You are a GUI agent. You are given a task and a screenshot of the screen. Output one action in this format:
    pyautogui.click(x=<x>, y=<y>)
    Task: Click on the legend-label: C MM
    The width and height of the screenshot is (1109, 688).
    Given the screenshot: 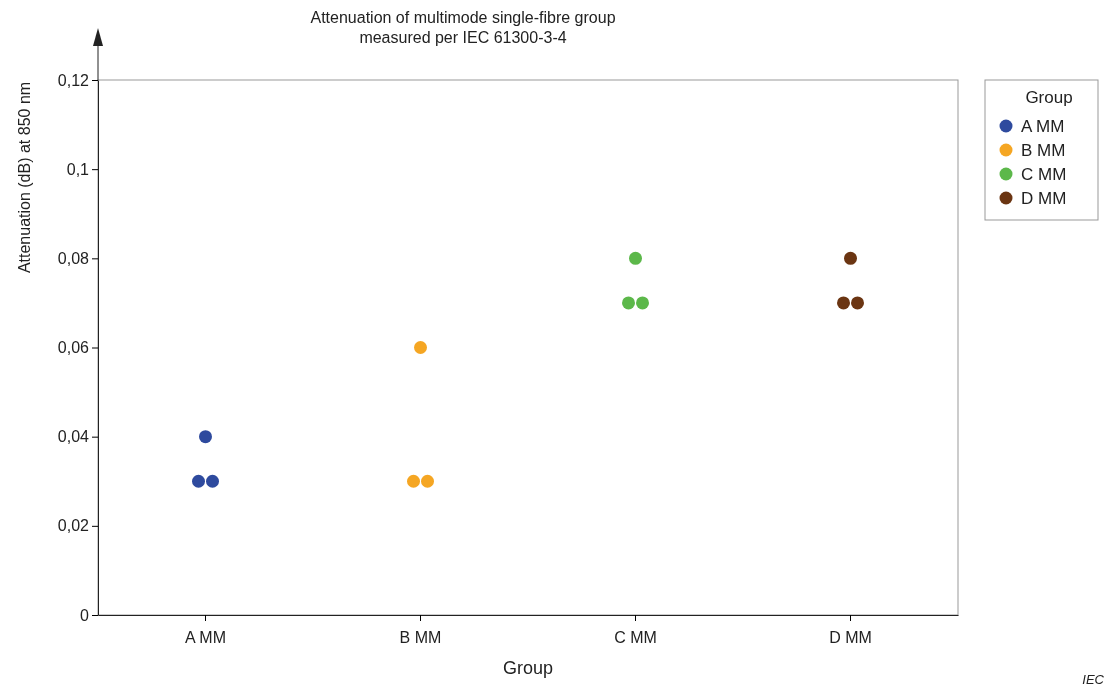 What is the action you would take?
    pyautogui.click(x=1044, y=174)
    